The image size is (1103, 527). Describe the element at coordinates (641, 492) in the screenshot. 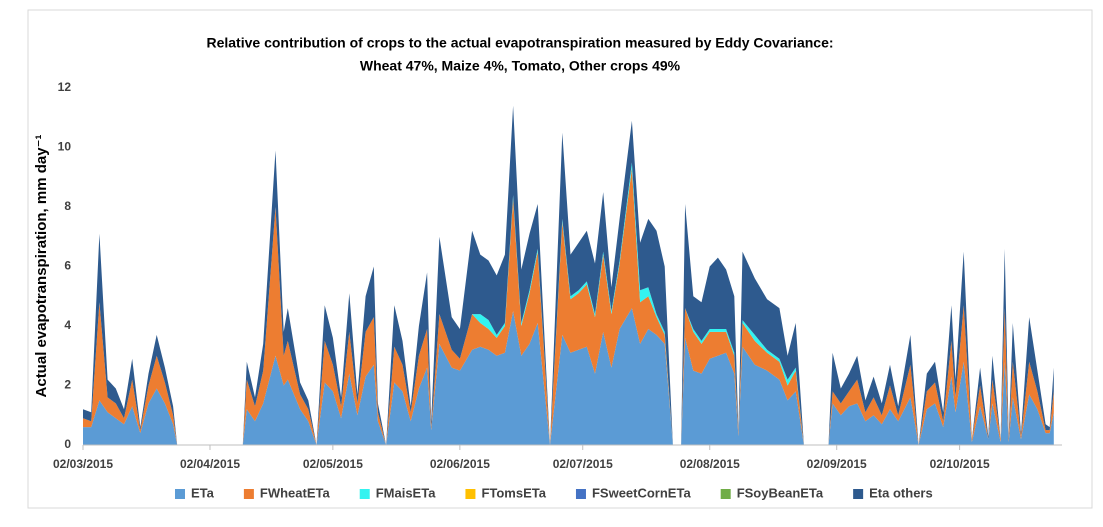

I see `legend-label: FSweetCornETa` at that location.